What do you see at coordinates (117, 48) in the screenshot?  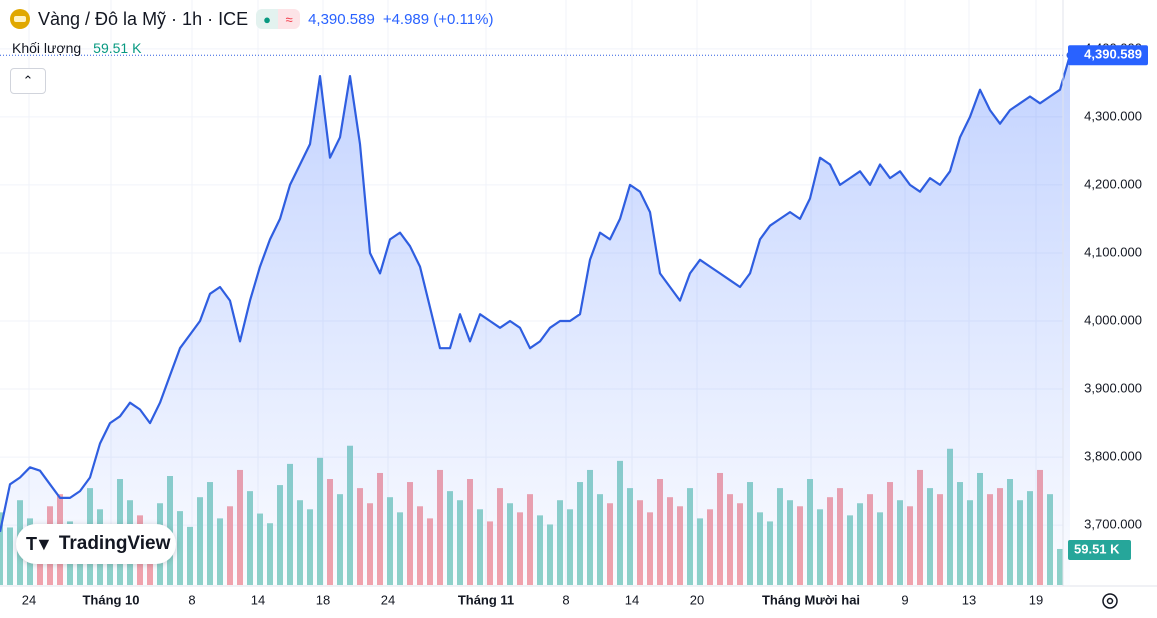 I see `volume-value: 59.51 K` at bounding box center [117, 48].